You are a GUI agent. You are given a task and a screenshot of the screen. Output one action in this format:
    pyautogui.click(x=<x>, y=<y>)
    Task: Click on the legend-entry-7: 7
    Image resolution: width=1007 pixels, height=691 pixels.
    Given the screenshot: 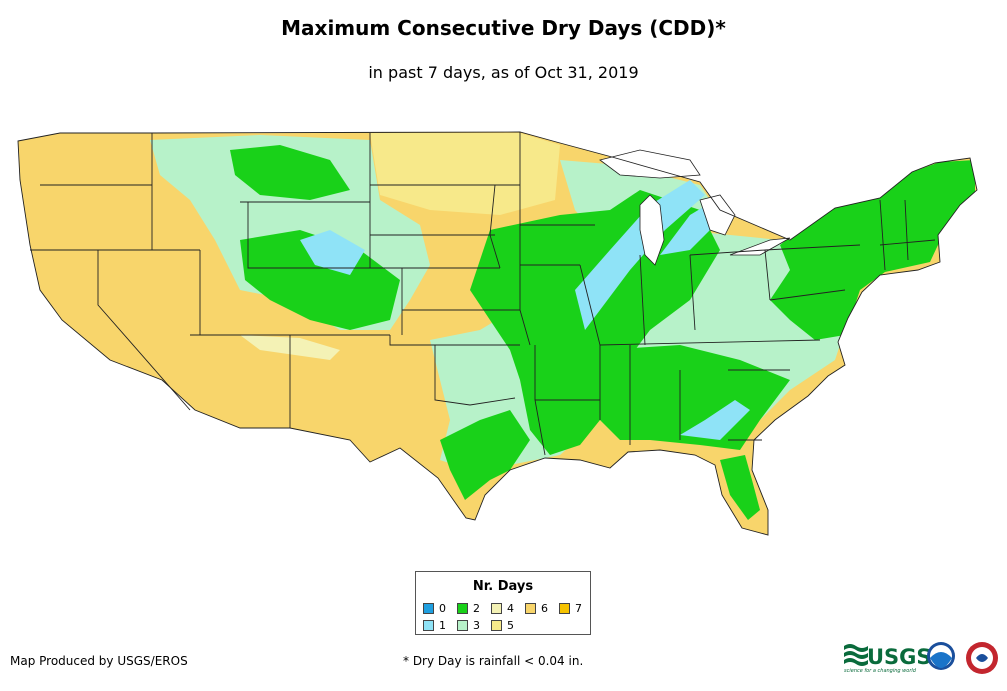 What is the action you would take?
    pyautogui.click(x=570, y=608)
    